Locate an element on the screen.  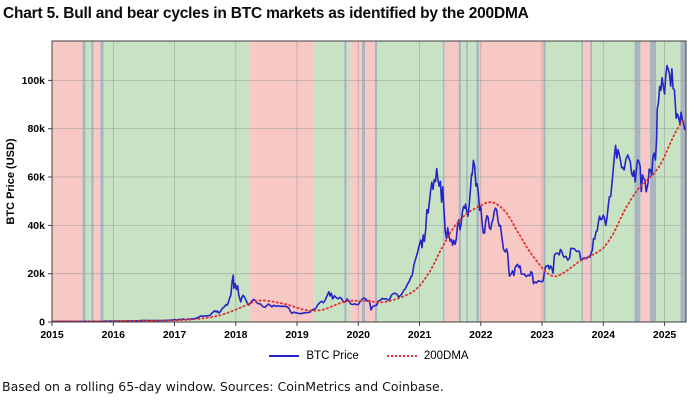
btc-price-line-swatch is located at coordinates (284, 356).